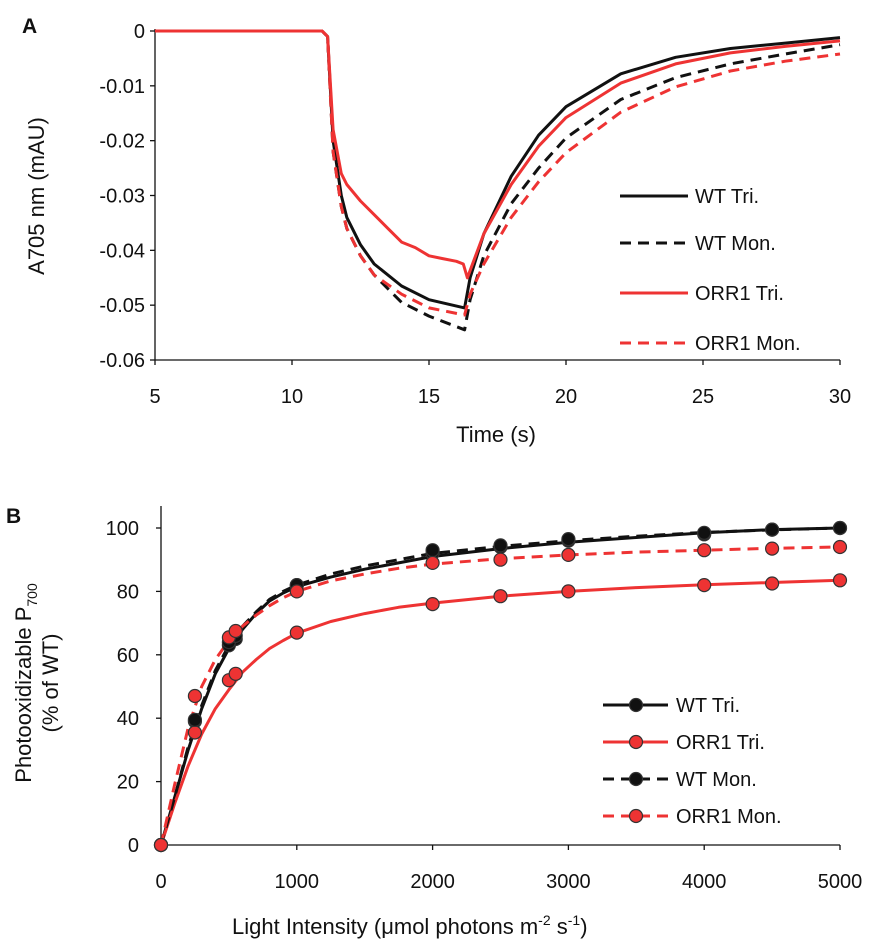  What do you see at coordinates (122, 361) in the screenshot?
I see `panel-a-y-tick-label: -0.06` at bounding box center [122, 361].